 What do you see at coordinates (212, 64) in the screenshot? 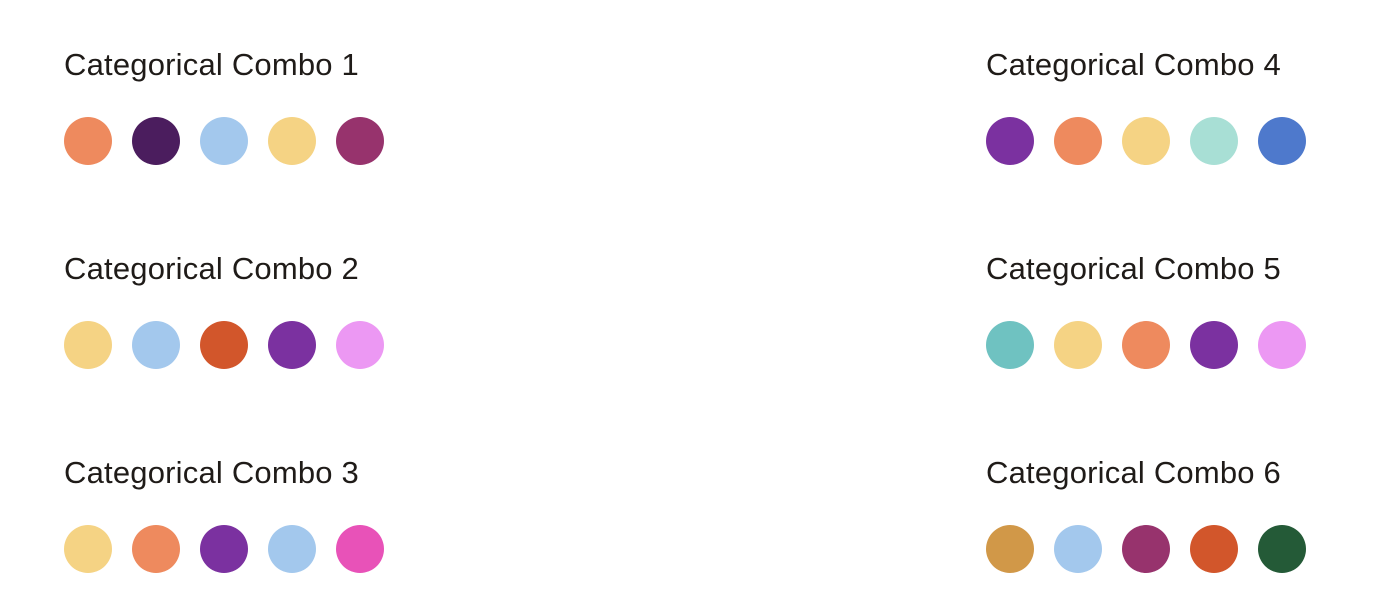
I see `combo-title: Categorical Combo 1` at bounding box center [212, 64].